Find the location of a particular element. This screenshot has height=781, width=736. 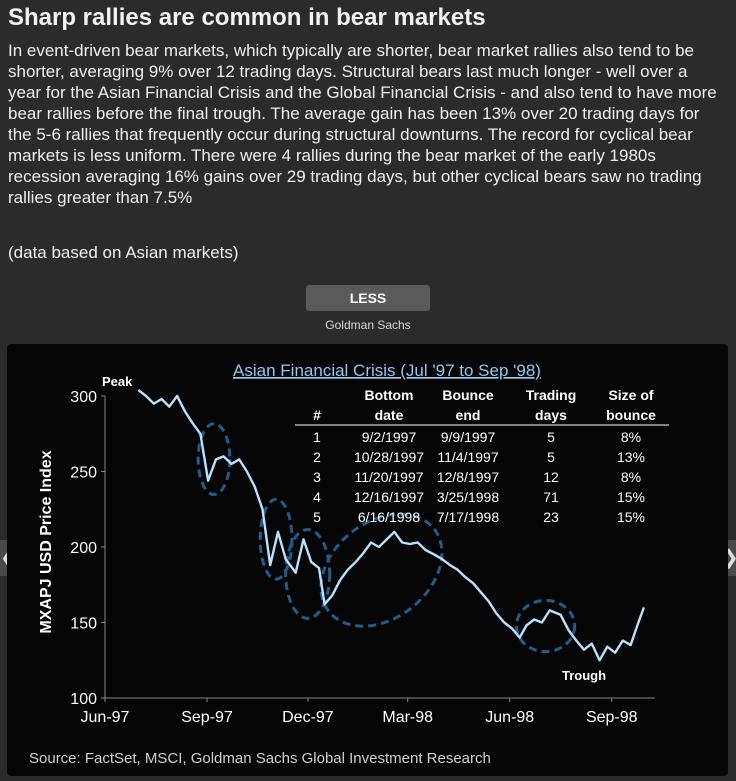

x-tick-label: Jun-98 is located at coordinates (509, 717).